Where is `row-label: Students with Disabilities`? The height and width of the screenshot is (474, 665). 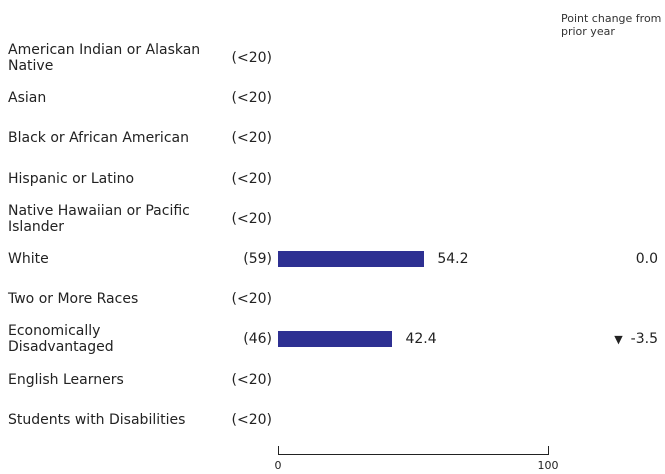 row-label: Students with Disabilities is located at coordinates (97, 419).